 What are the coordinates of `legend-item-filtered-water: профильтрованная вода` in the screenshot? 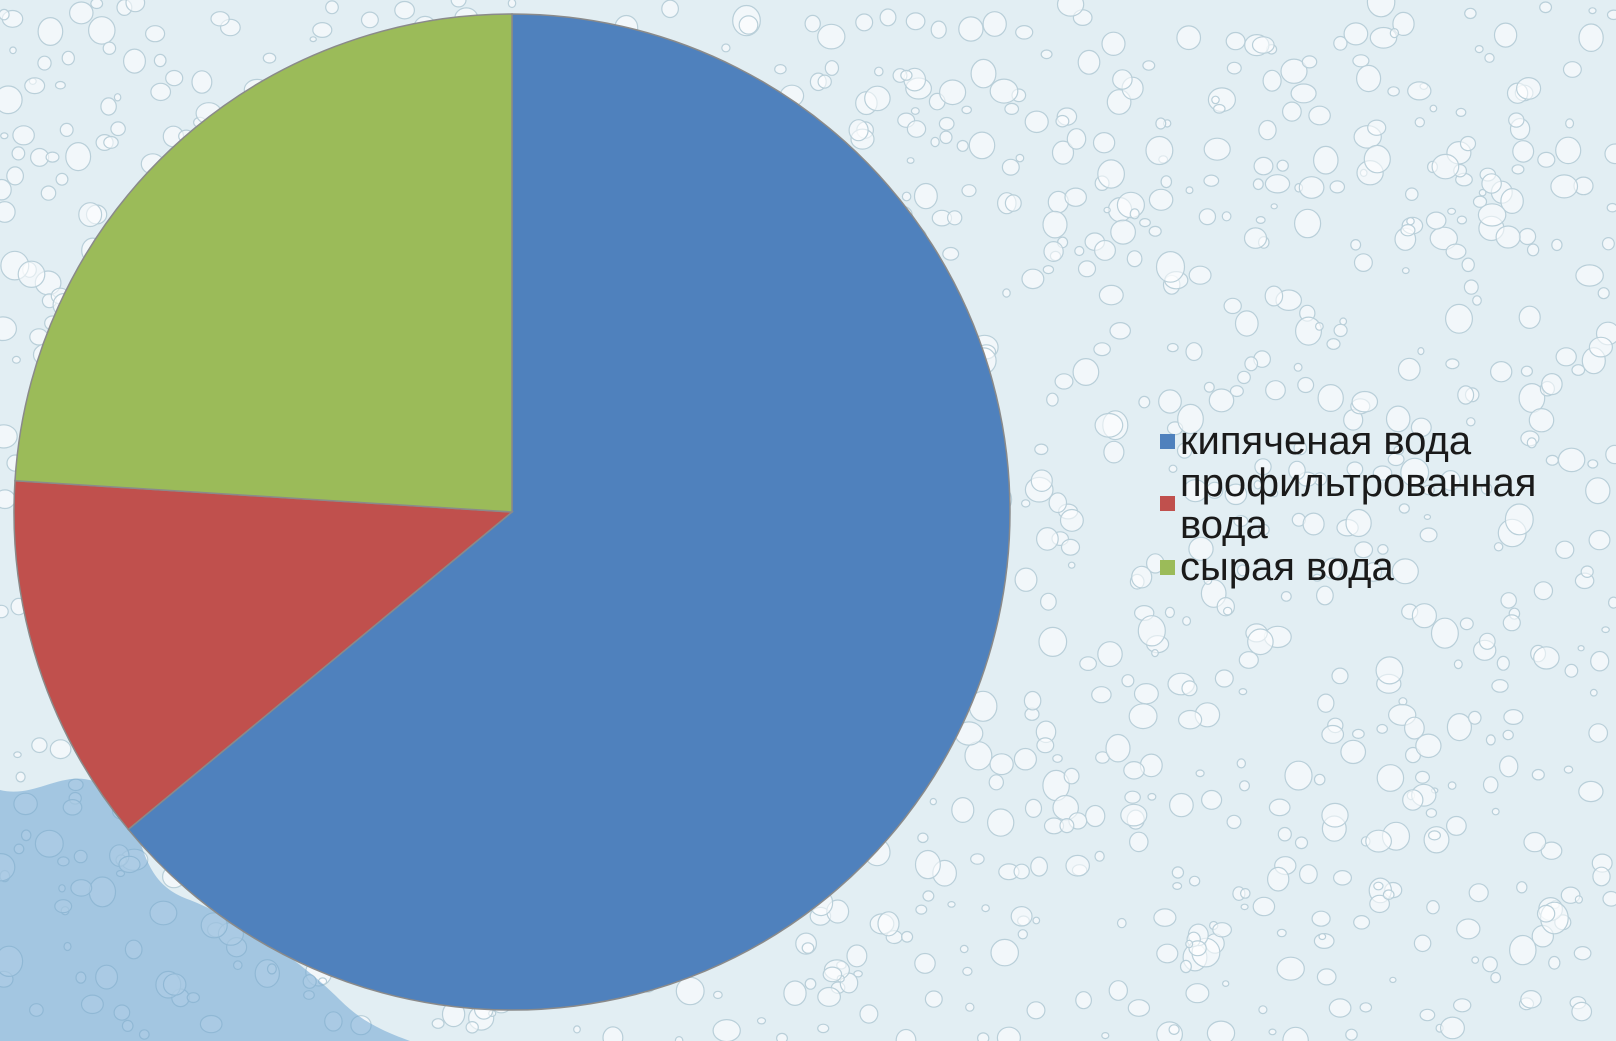 It's located at (1386, 504).